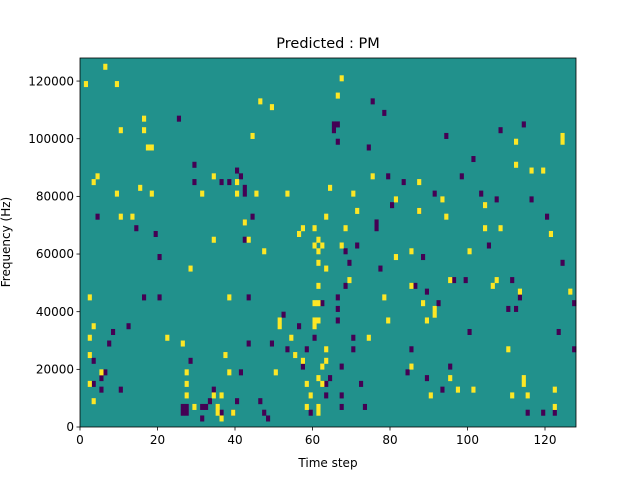 This screenshot has width=640, height=480. What do you see at coordinates (234, 440) in the screenshot?
I see `x-tick-label: 40` at bounding box center [234, 440].